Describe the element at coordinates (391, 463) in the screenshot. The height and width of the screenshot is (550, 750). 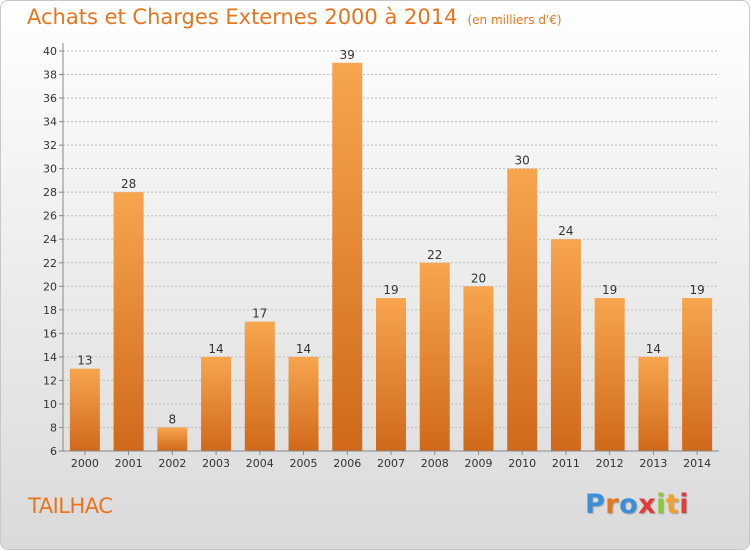
I see `x-tick-label: 2007` at that location.